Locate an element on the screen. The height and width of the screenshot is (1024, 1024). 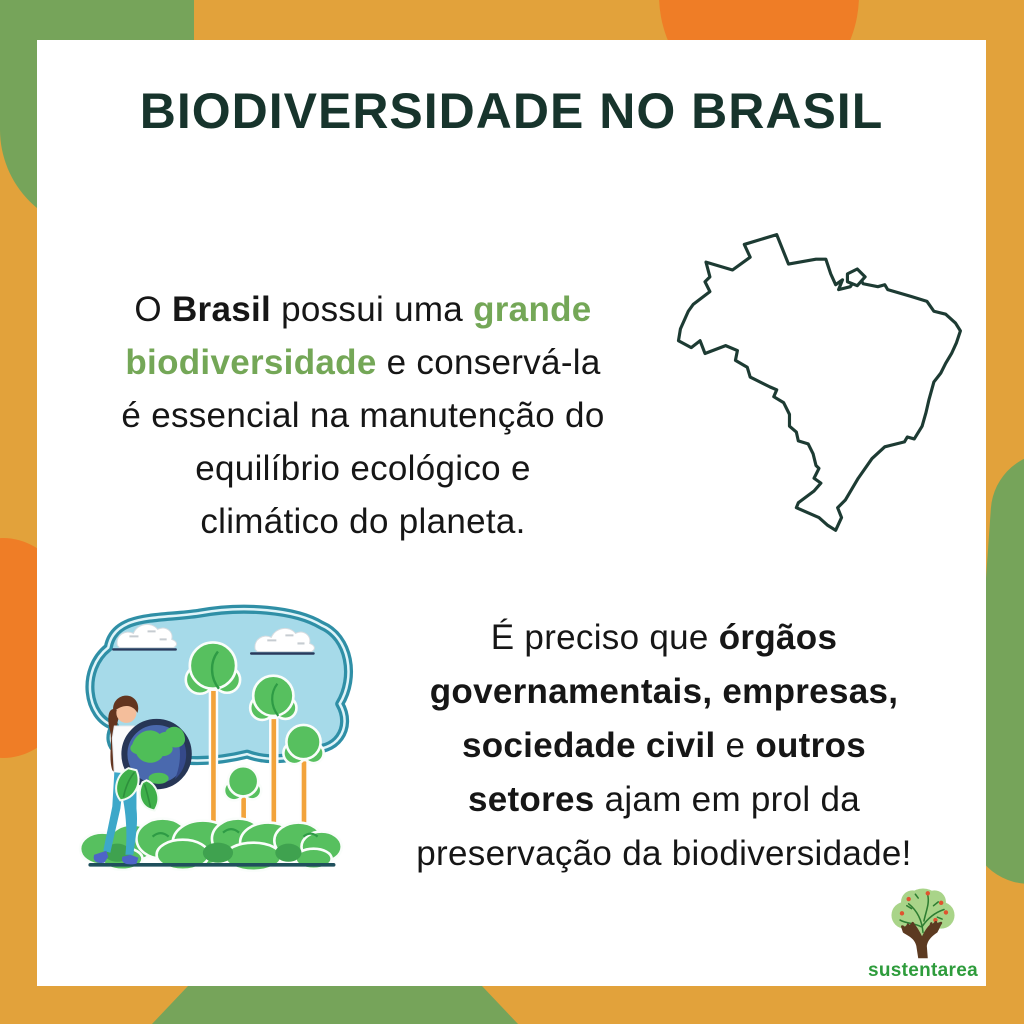
text-run: climático do planeta. is located at coordinates (363, 521).